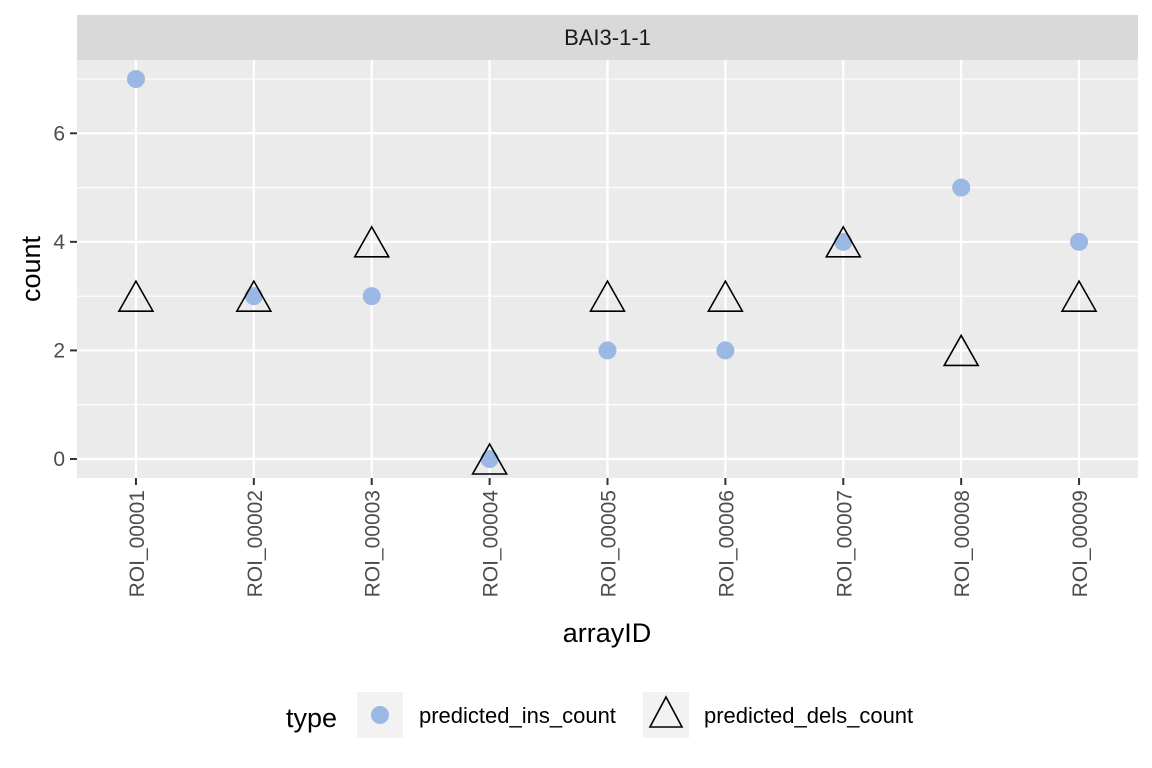 This screenshot has width=1152, height=768. Describe the element at coordinates (609, 543) in the screenshot. I see `x-tick-label: ROI_00005` at that location.